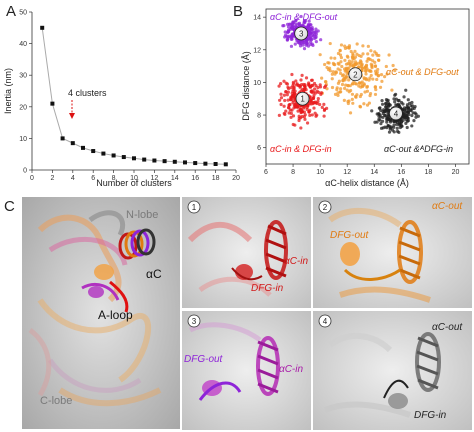 The image size is (474, 432). What do you see at coordinates (325, 321) in the screenshot?
I see `subpanel-4-number: 4` at bounding box center [325, 321].